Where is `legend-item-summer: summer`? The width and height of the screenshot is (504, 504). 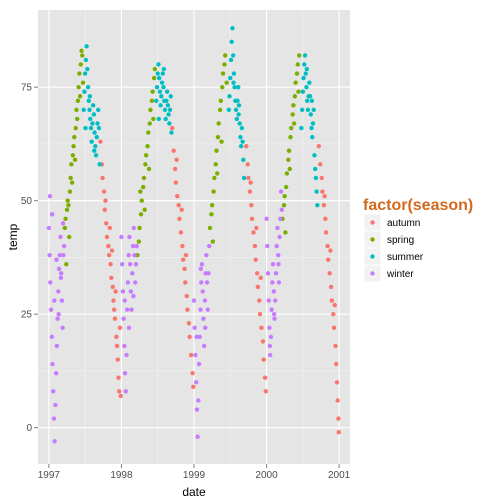 legend-item-summer: summer is located at coordinates (393, 256).